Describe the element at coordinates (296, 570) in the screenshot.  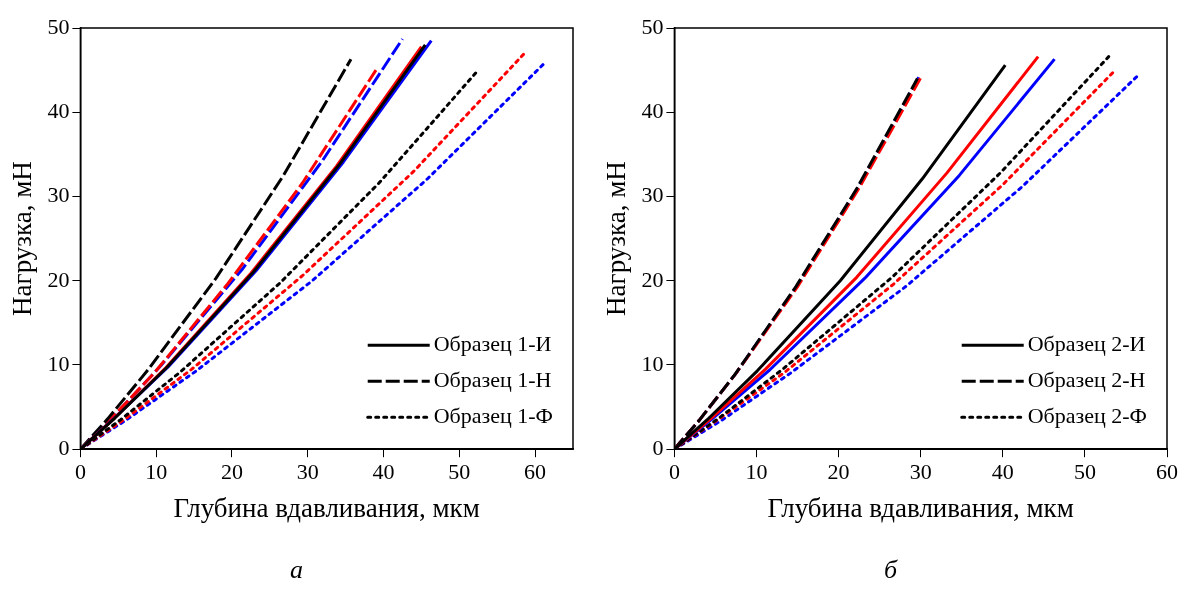
I see `text: а` at that location.